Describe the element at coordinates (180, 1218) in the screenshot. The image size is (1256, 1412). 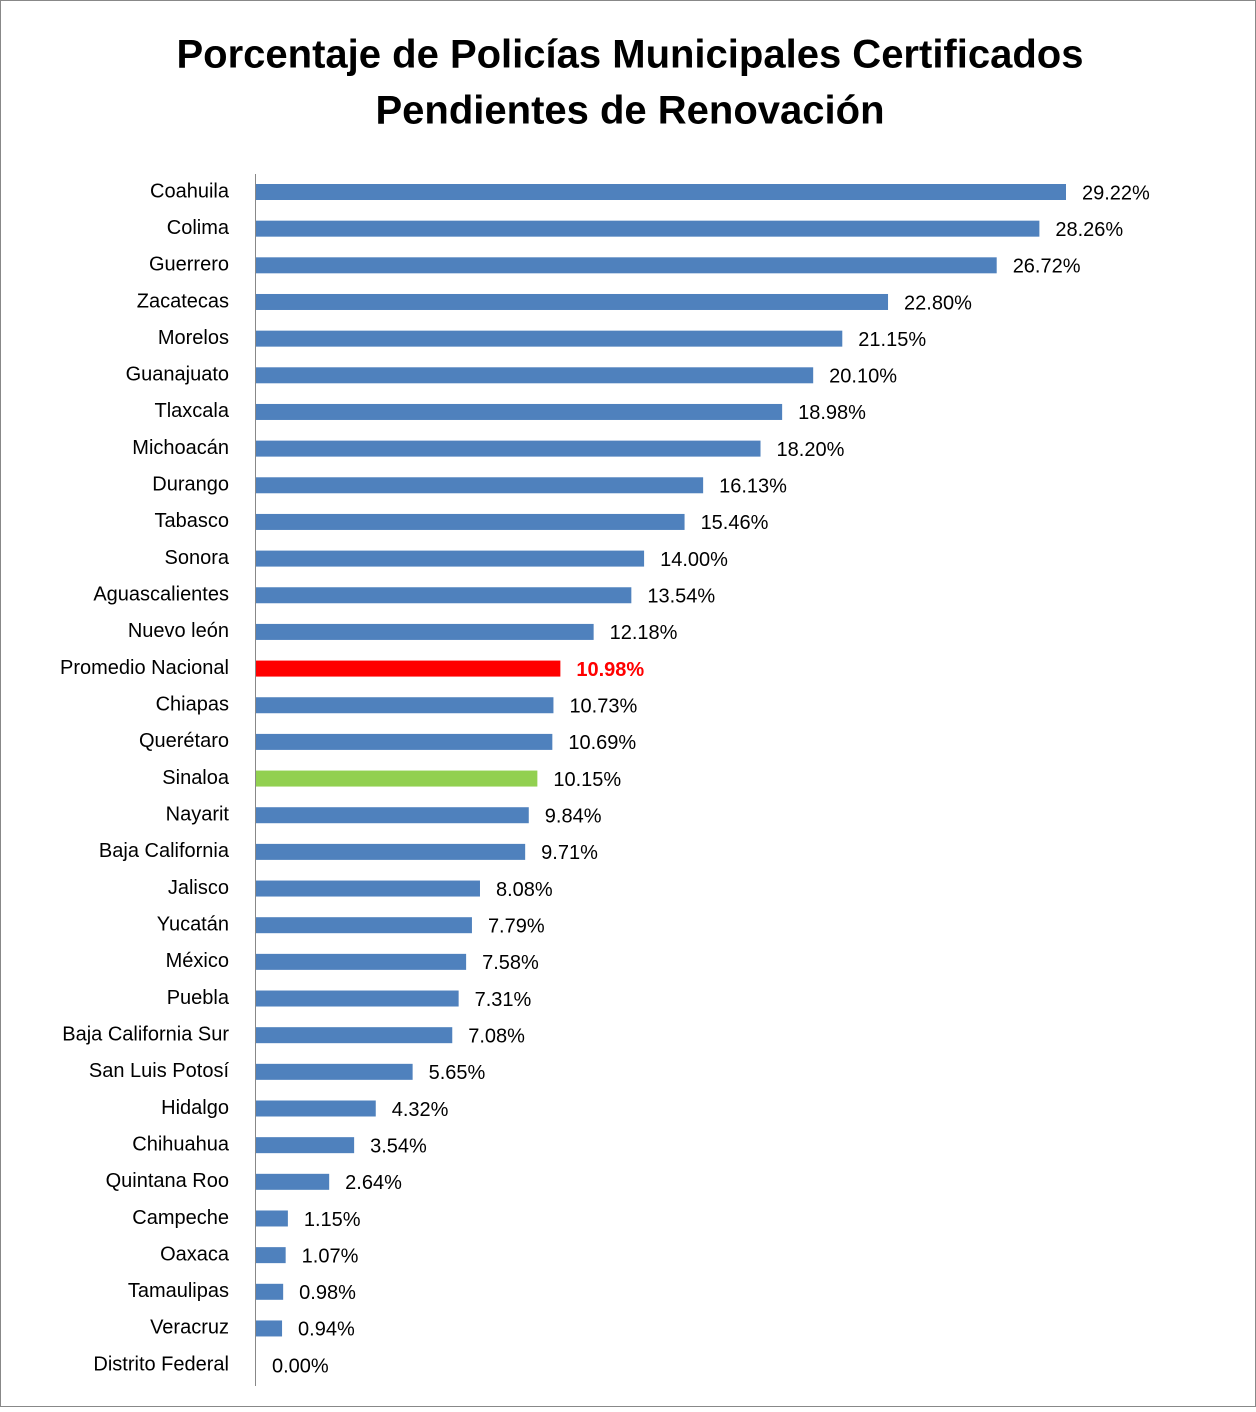
I see `category-label: Campeche` at that location.